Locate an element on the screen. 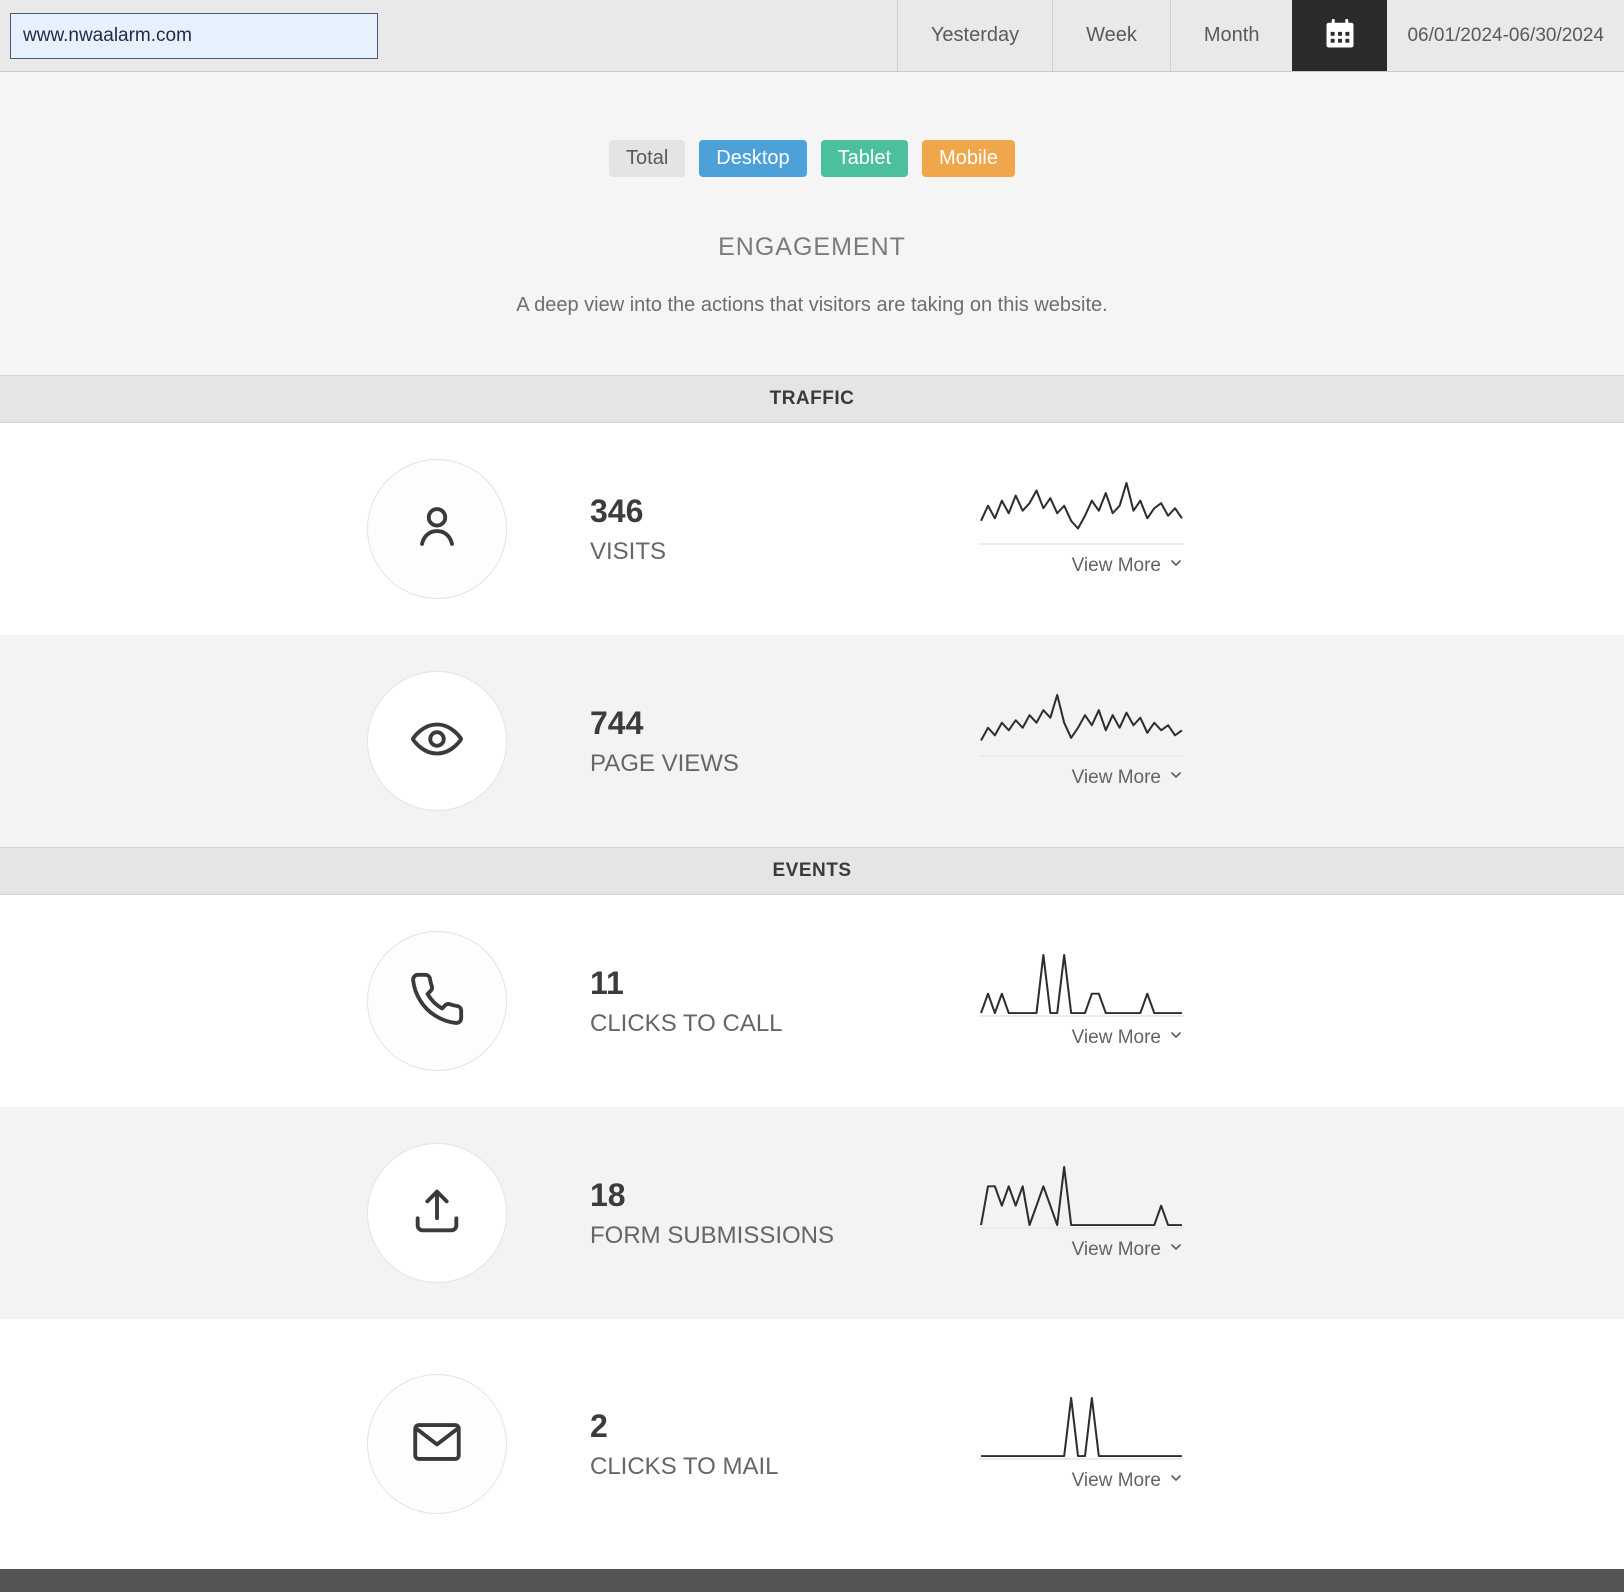 The width and height of the screenshot is (1624, 1594). upload-icon is located at coordinates (437, 1213).